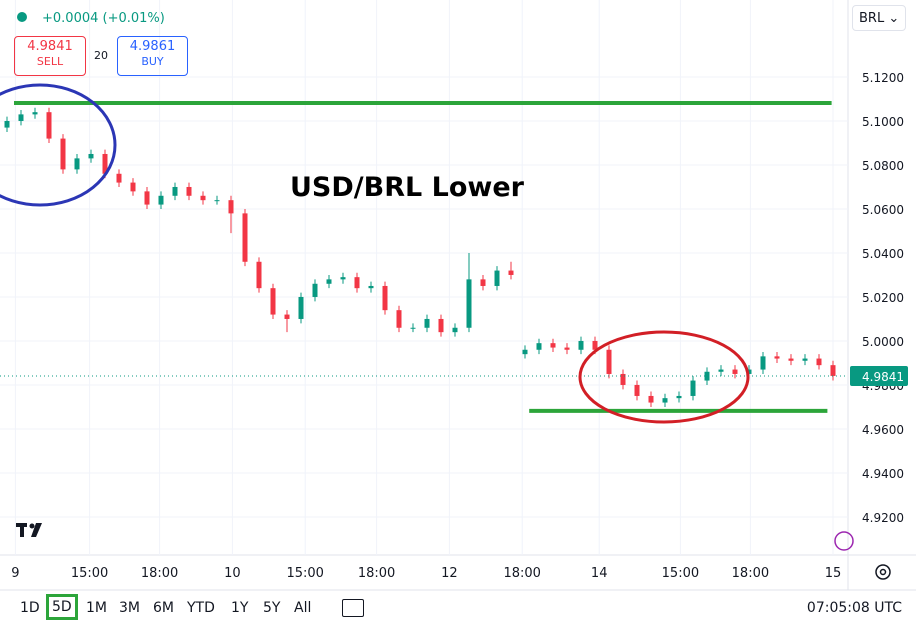 This screenshot has width=916, height=627. I want to click on sell-label: SELL, so click(50, 61).